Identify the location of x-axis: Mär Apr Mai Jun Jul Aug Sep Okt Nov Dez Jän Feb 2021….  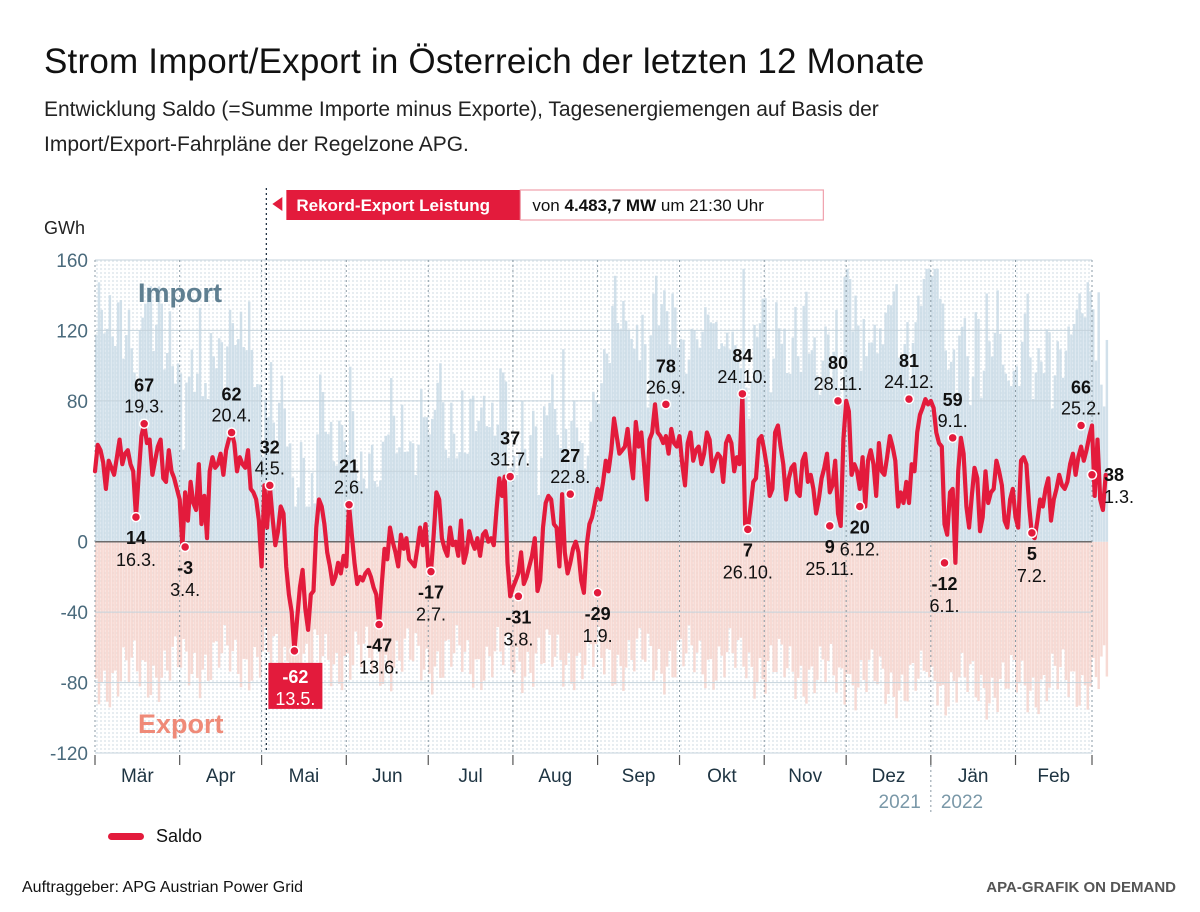
(593, 784).